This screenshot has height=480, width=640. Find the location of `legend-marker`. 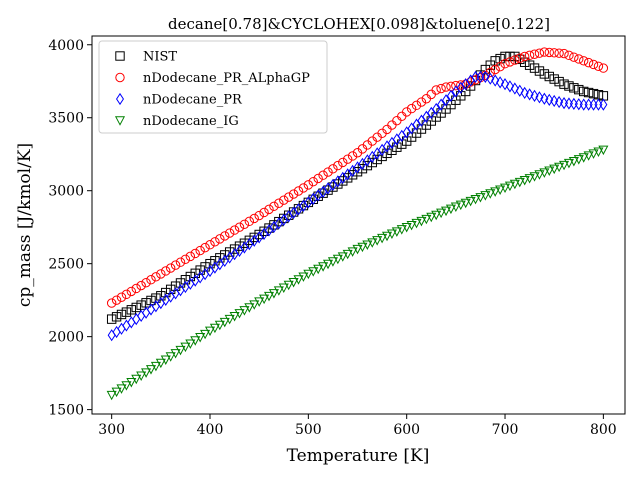

legend-marker is located at coordinates (120, 56).